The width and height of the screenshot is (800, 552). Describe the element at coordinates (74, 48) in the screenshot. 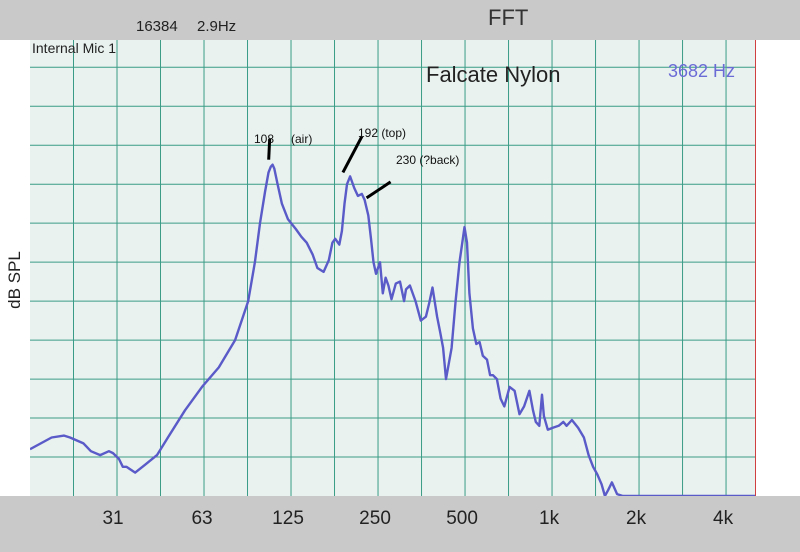

I see `input-source-label: Internal Mic 1` at that location.